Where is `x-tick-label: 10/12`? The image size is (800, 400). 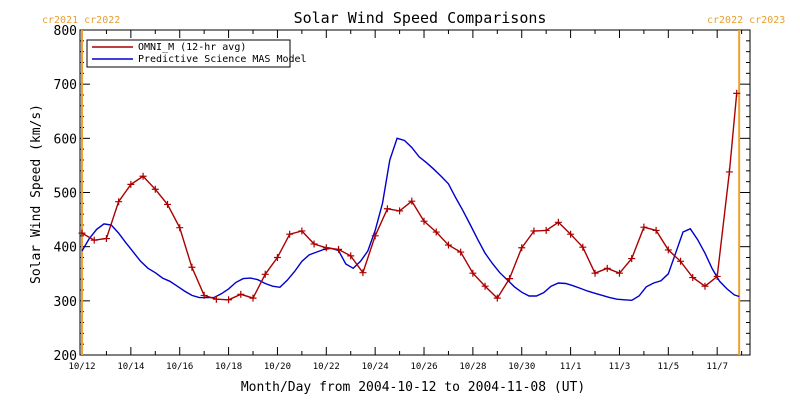
x-tick-label: 10/12 is located at coordinates (81, 367).